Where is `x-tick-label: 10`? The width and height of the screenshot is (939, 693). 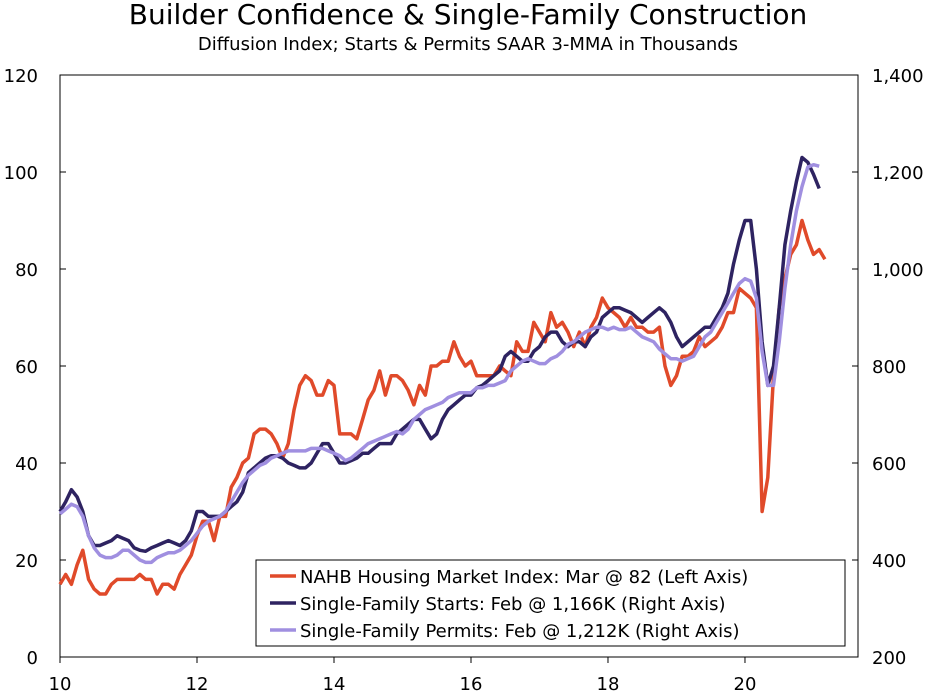
x-tick-label: 10 is located at coordinates (60, 683).